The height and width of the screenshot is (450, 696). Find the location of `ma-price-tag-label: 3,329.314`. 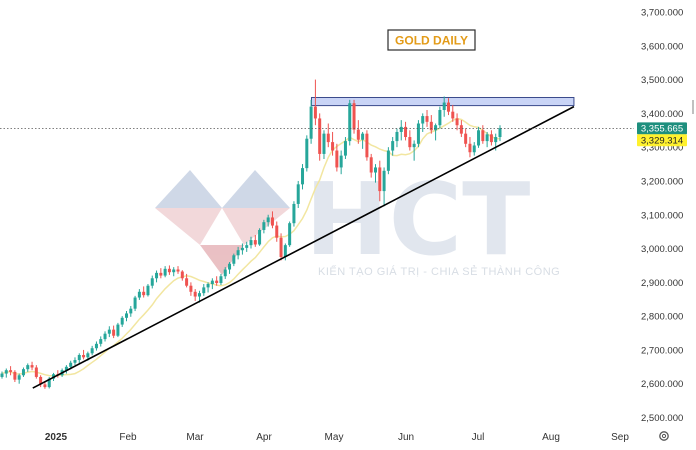

ma-price-tag-label: 3,329.314 is located at coordinates (662, 141).